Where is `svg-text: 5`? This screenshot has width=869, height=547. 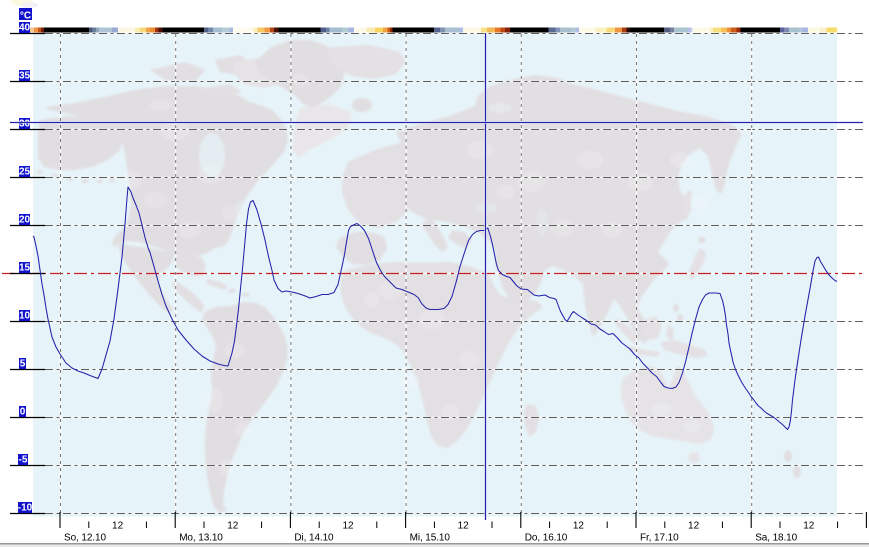 svg-text: 5 is located at coordinates (23, 364).